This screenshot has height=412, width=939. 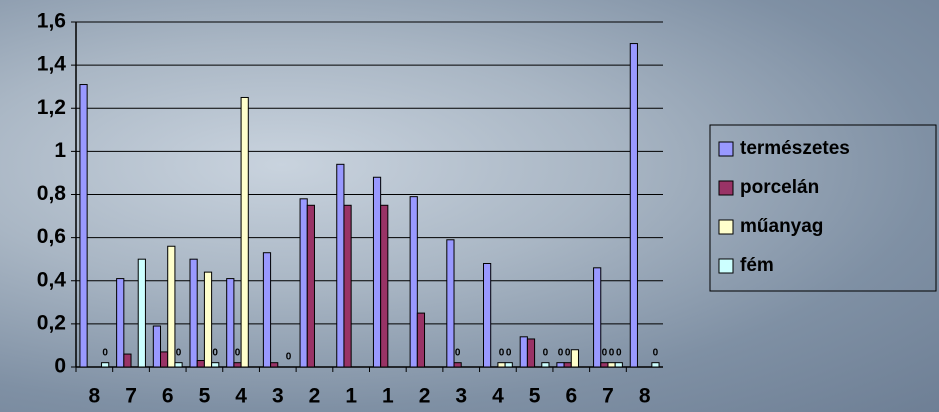 What do you see at coordinates (51, 322) in the screenshot?
I see `y-tick-label: 0,2` at bounding box center [51, 322].